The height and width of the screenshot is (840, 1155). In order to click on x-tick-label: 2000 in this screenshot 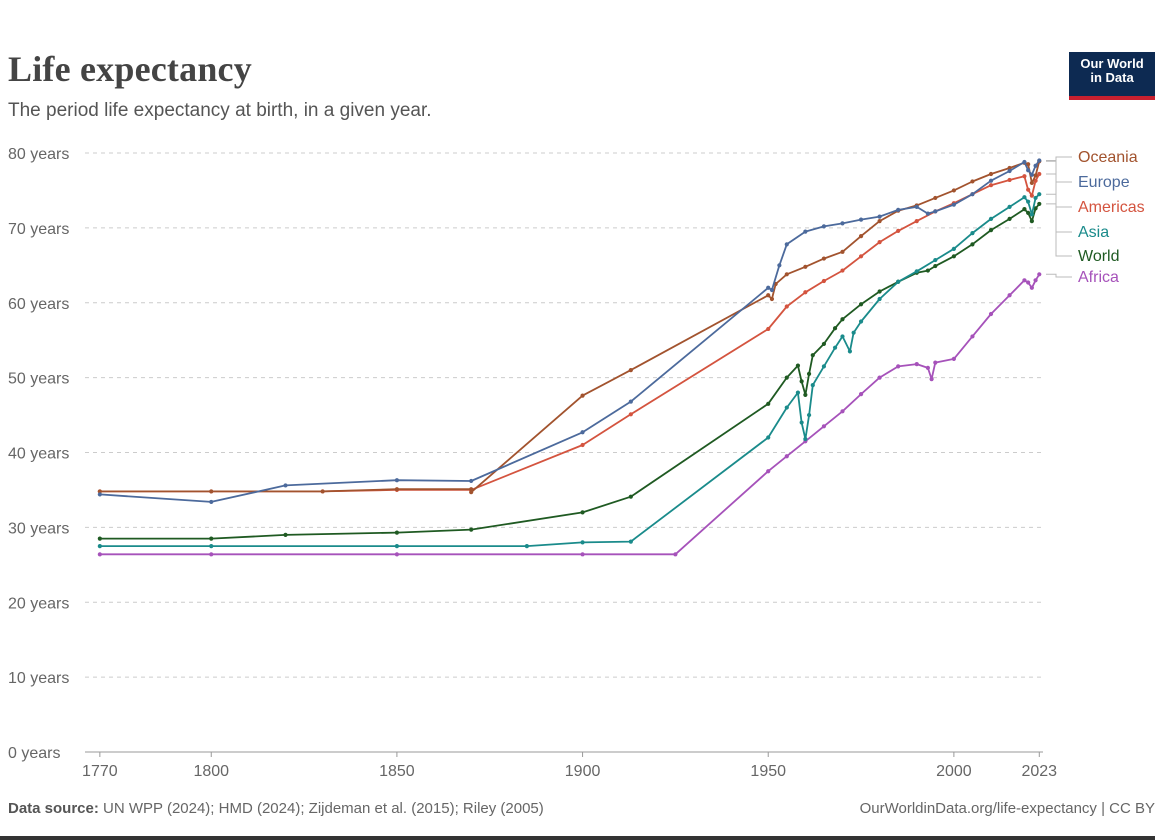, I will do `click(954, 771)`.